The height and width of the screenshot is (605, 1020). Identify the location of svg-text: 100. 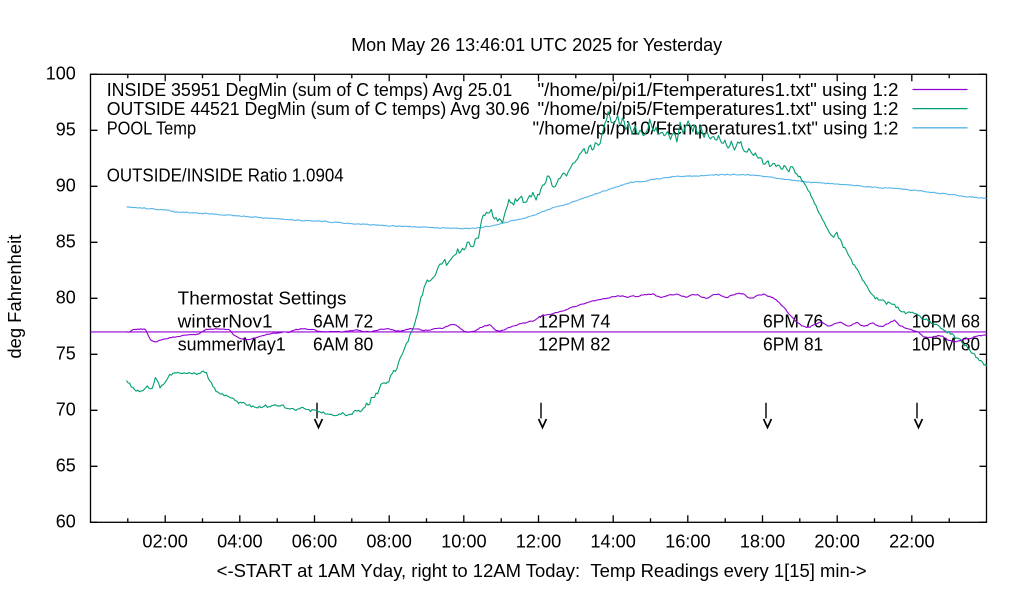
(61, 74).